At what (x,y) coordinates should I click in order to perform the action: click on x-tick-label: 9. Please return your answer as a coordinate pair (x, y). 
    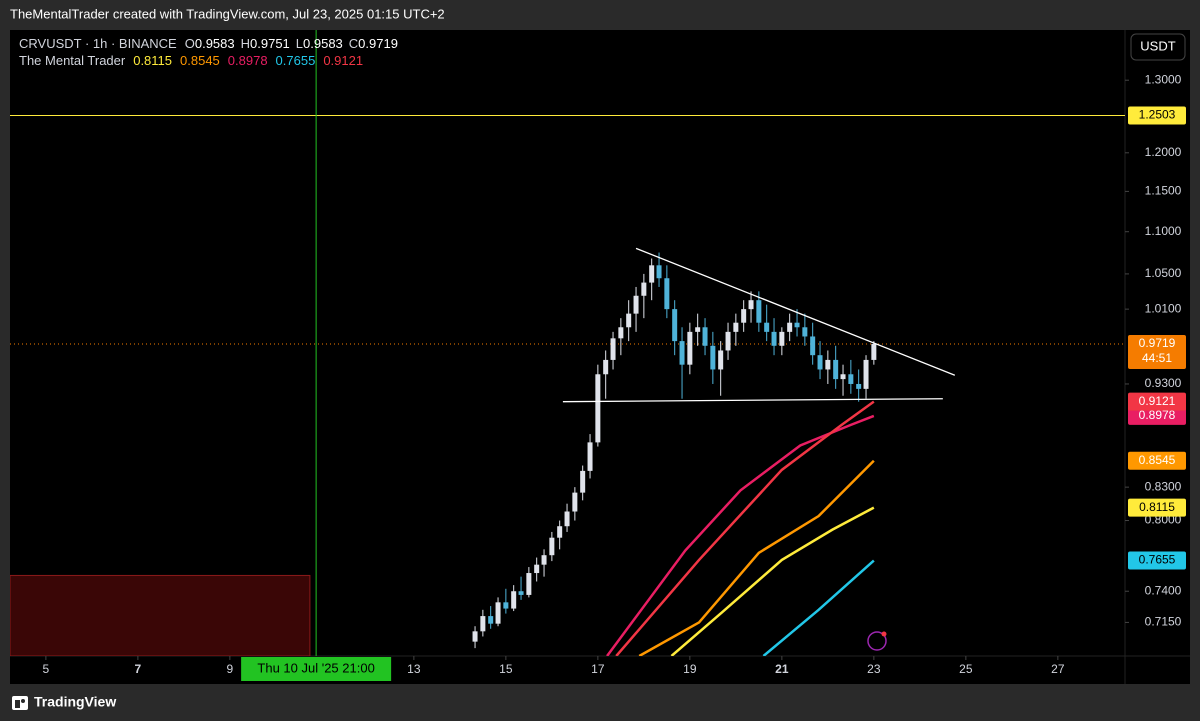
    Looking at the image, I should click on (230, 669).